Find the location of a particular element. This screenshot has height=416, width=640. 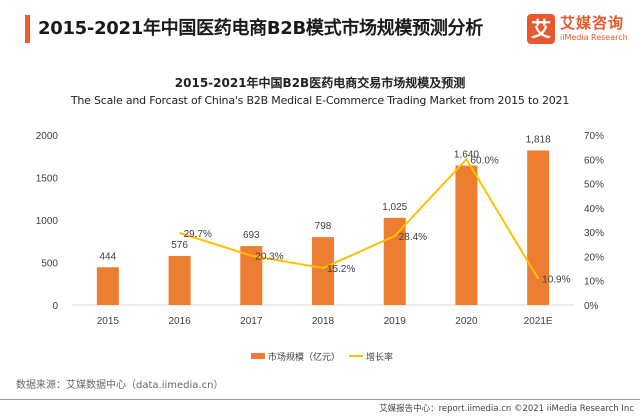

x-tick-labels: 2015 2016 2017 2018 2019 2020 2021E is located at coordinates (325, 321).